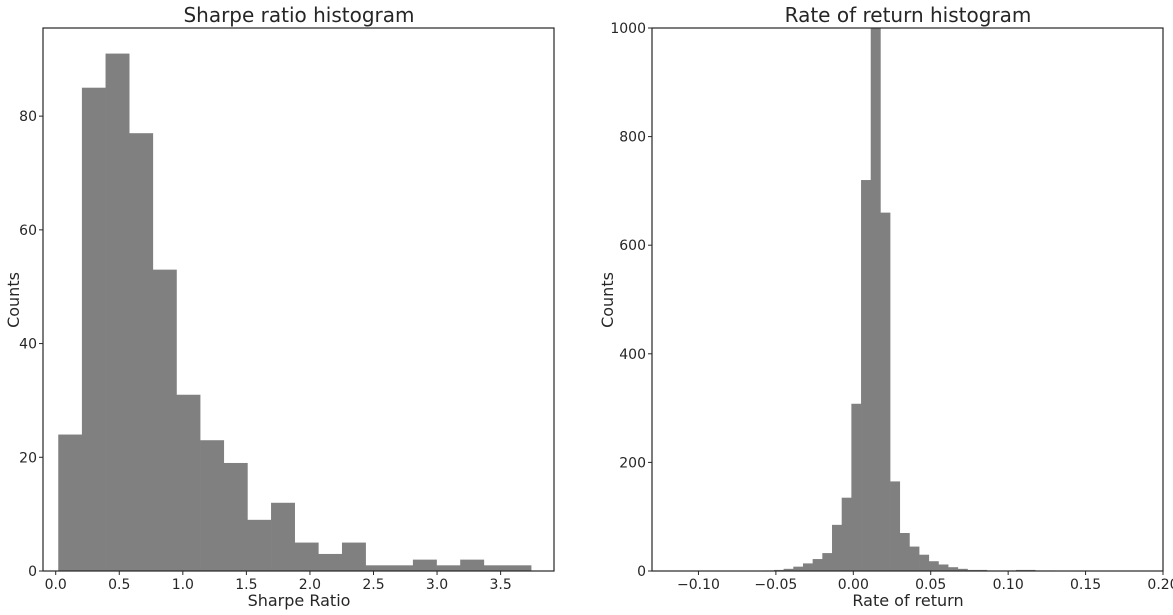  I want to click on y-tick-label: 20, so click(28, 458).